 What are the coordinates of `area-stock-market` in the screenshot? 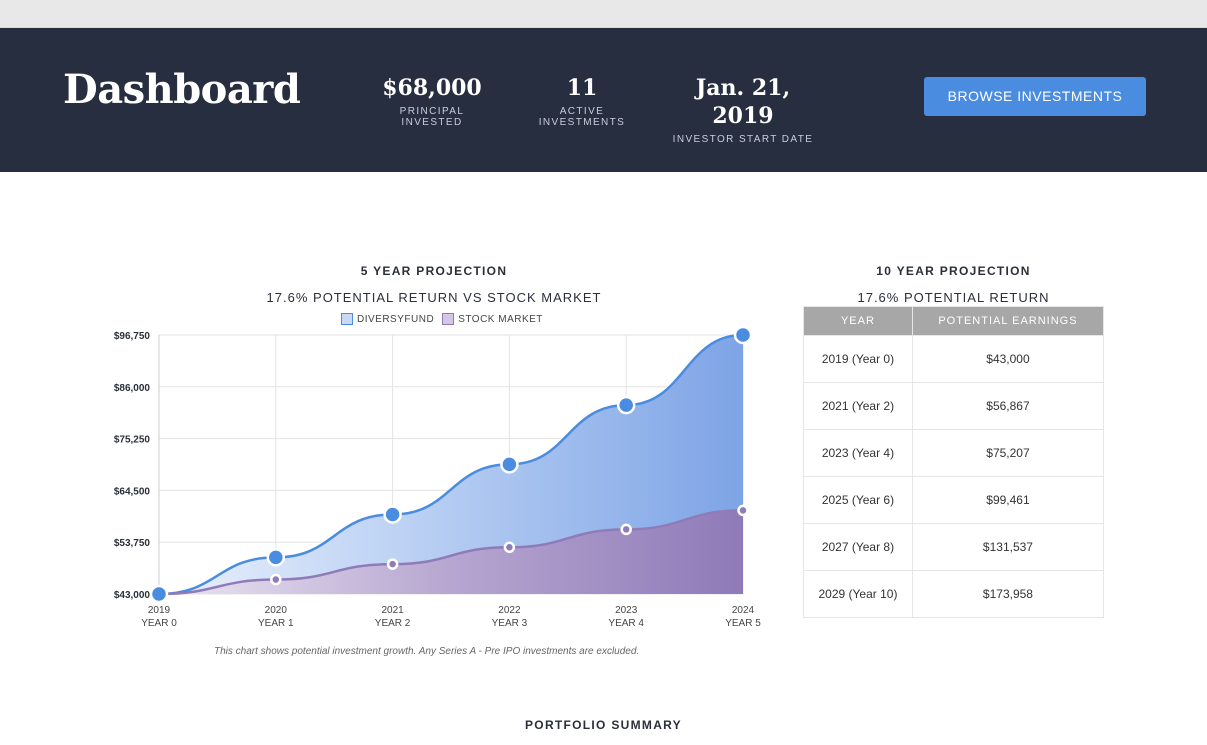 It's located at (451, 552).